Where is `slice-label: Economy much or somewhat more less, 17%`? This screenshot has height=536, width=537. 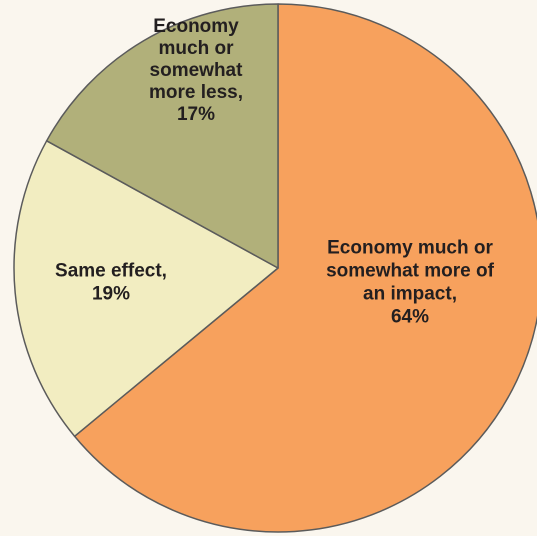
slice-label: Economy much or somewhat more less, 17% is located at coordinates (196, 70).